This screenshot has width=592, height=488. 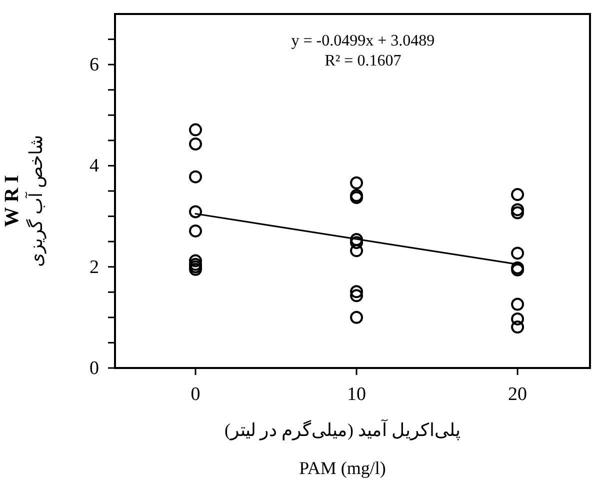 What do you see at coordinates (363, 51) in the screenshot?
I see `annotation: y = -0.0499x + 3.0489 R² = 0.1607` at bounding box center [363, 51].